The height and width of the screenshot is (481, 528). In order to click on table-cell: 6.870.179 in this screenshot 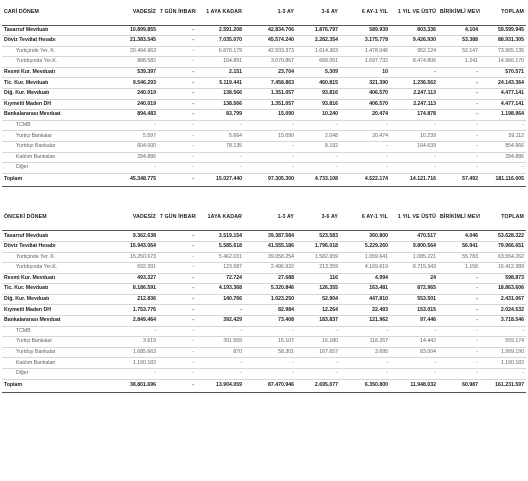, I will do `click(230, 50)`.